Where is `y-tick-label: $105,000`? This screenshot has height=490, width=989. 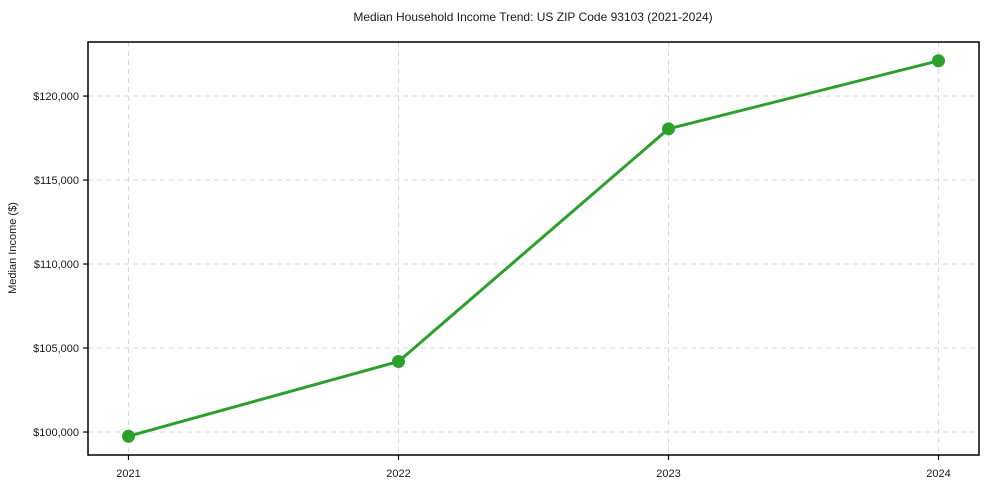 y-tick-label: $105,000 is located at coordinates (56, 349).